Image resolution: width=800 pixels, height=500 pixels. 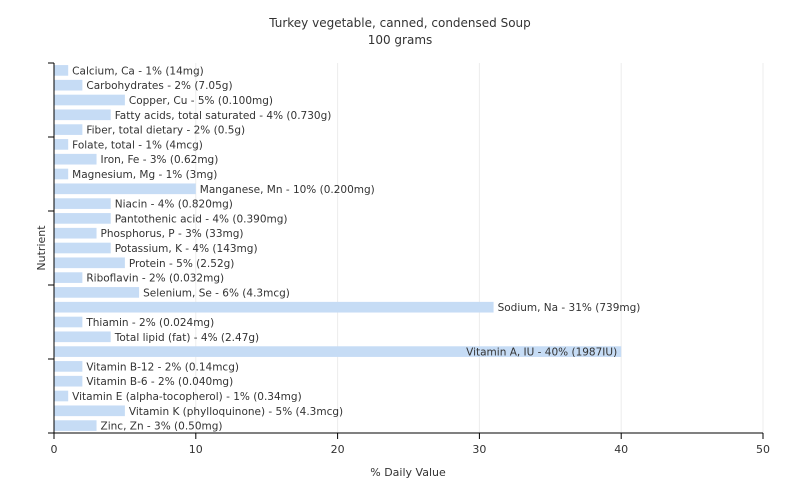 I want to click on bar-label: Manganese, Mn - 10% (0.200mg), so click(x=287, y=190).